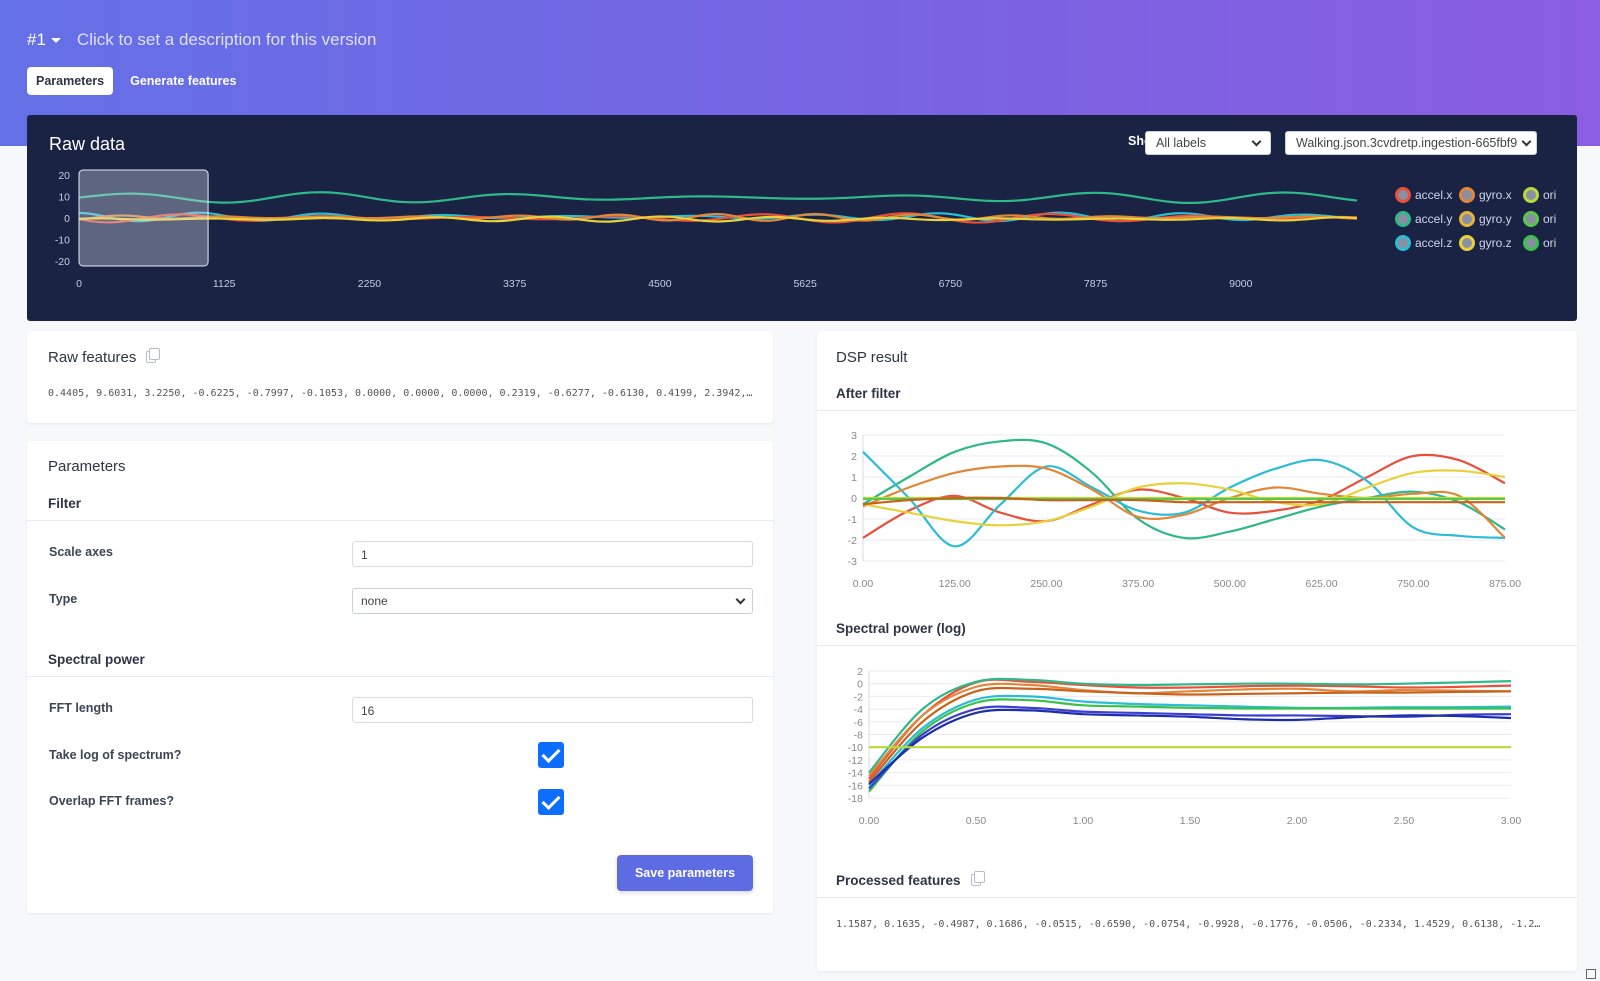 This screenshot has width=1600, height=981. Describe the element at coordinates (1411, 143) in the screenshot. I see `sample-select: Walking.json.3cvdretp.ingestion-665fbf9` at that location.